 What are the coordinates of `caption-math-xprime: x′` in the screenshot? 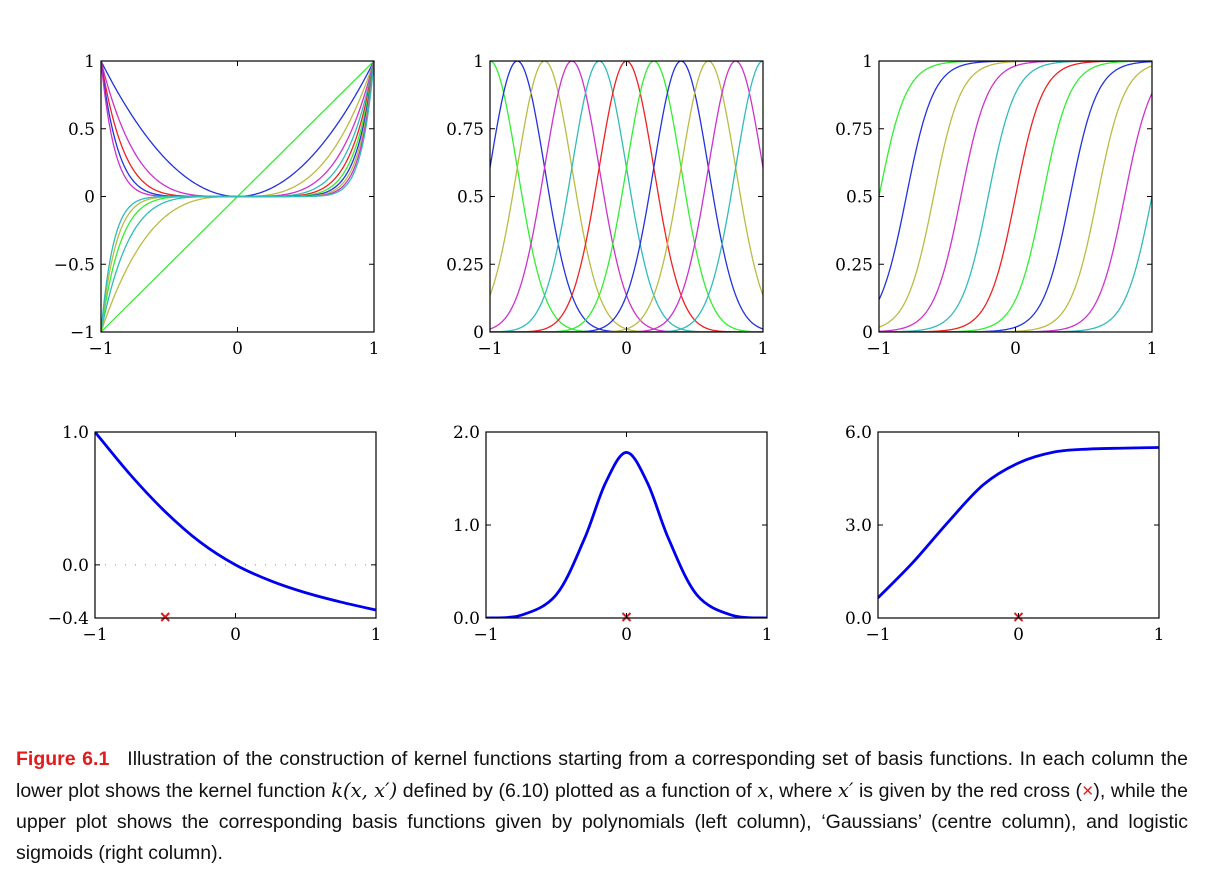 It's located at (845, 790).